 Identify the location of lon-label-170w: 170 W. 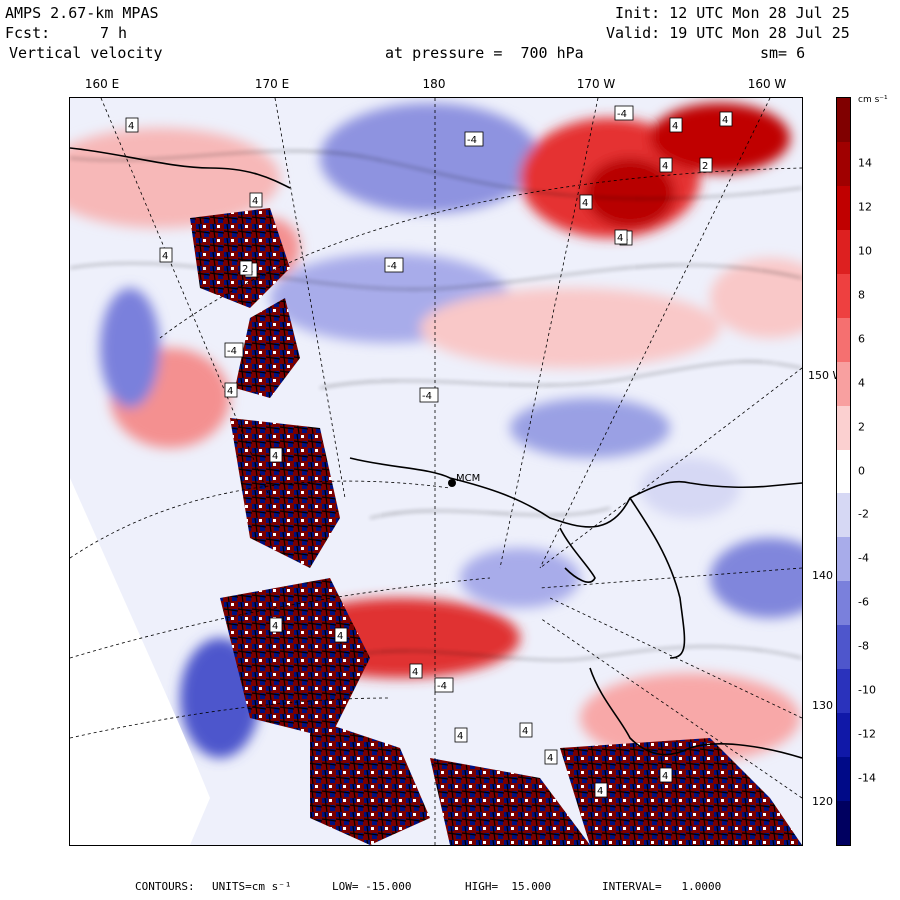
(596, 84).